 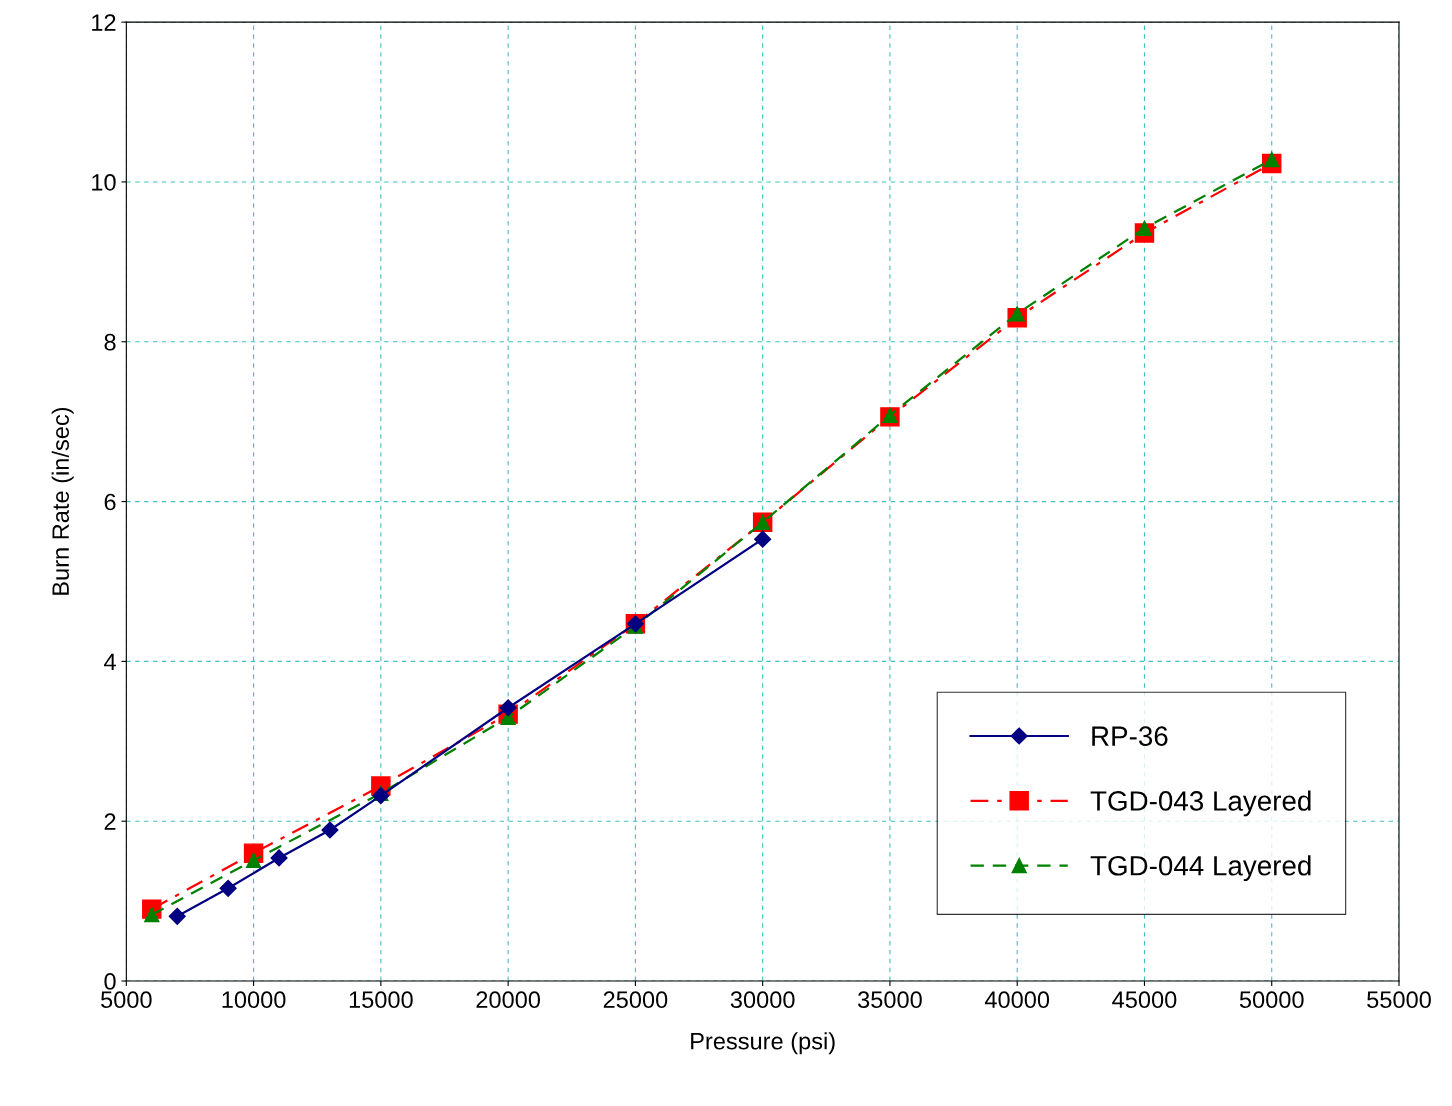 I want to click on y-tick-label: 0, so click(x=110, y=981).